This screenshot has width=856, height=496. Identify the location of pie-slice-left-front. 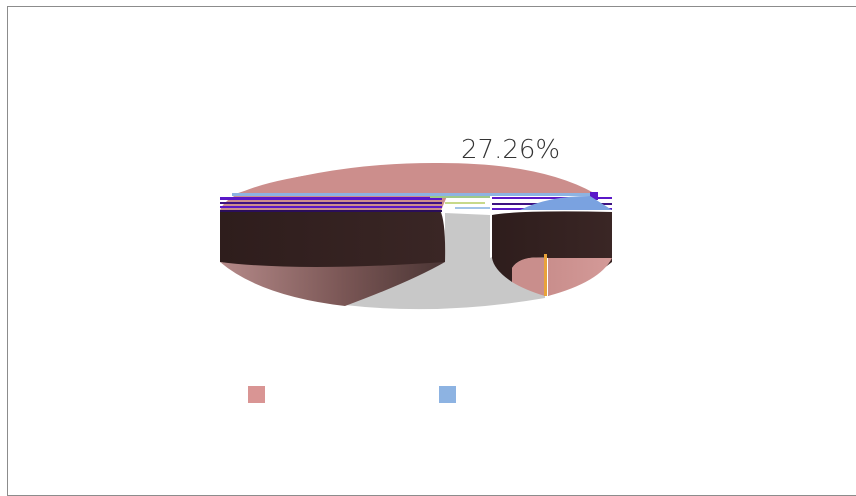
(332, 284).